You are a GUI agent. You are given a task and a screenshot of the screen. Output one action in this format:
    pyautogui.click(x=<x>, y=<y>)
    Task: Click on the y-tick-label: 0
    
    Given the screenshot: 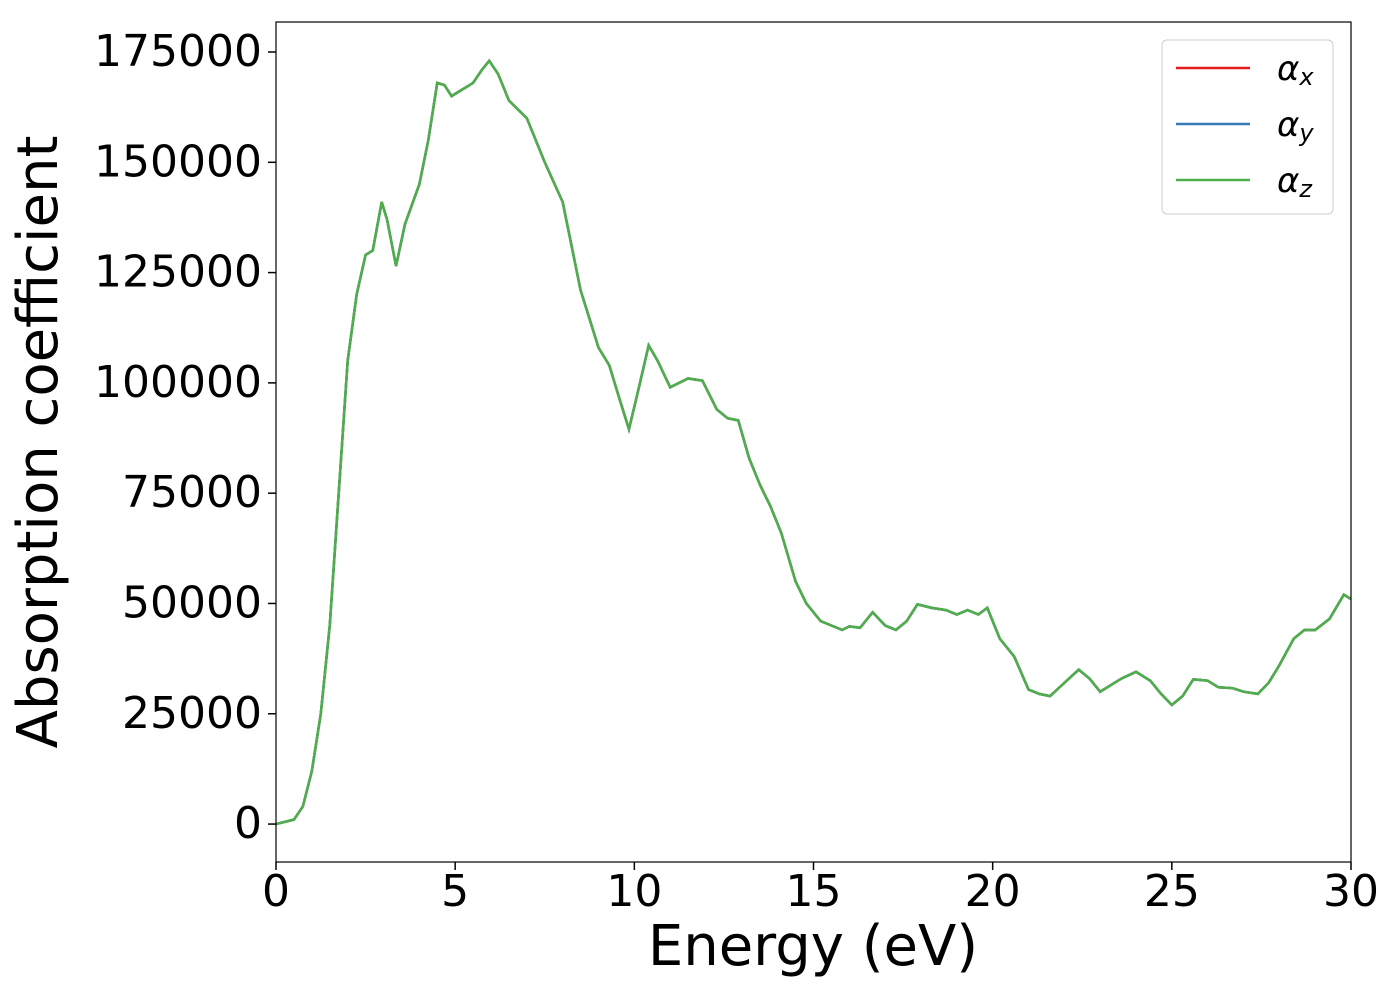 What is the action you would take?
    pyautogui.click(x=248, y=823)
    